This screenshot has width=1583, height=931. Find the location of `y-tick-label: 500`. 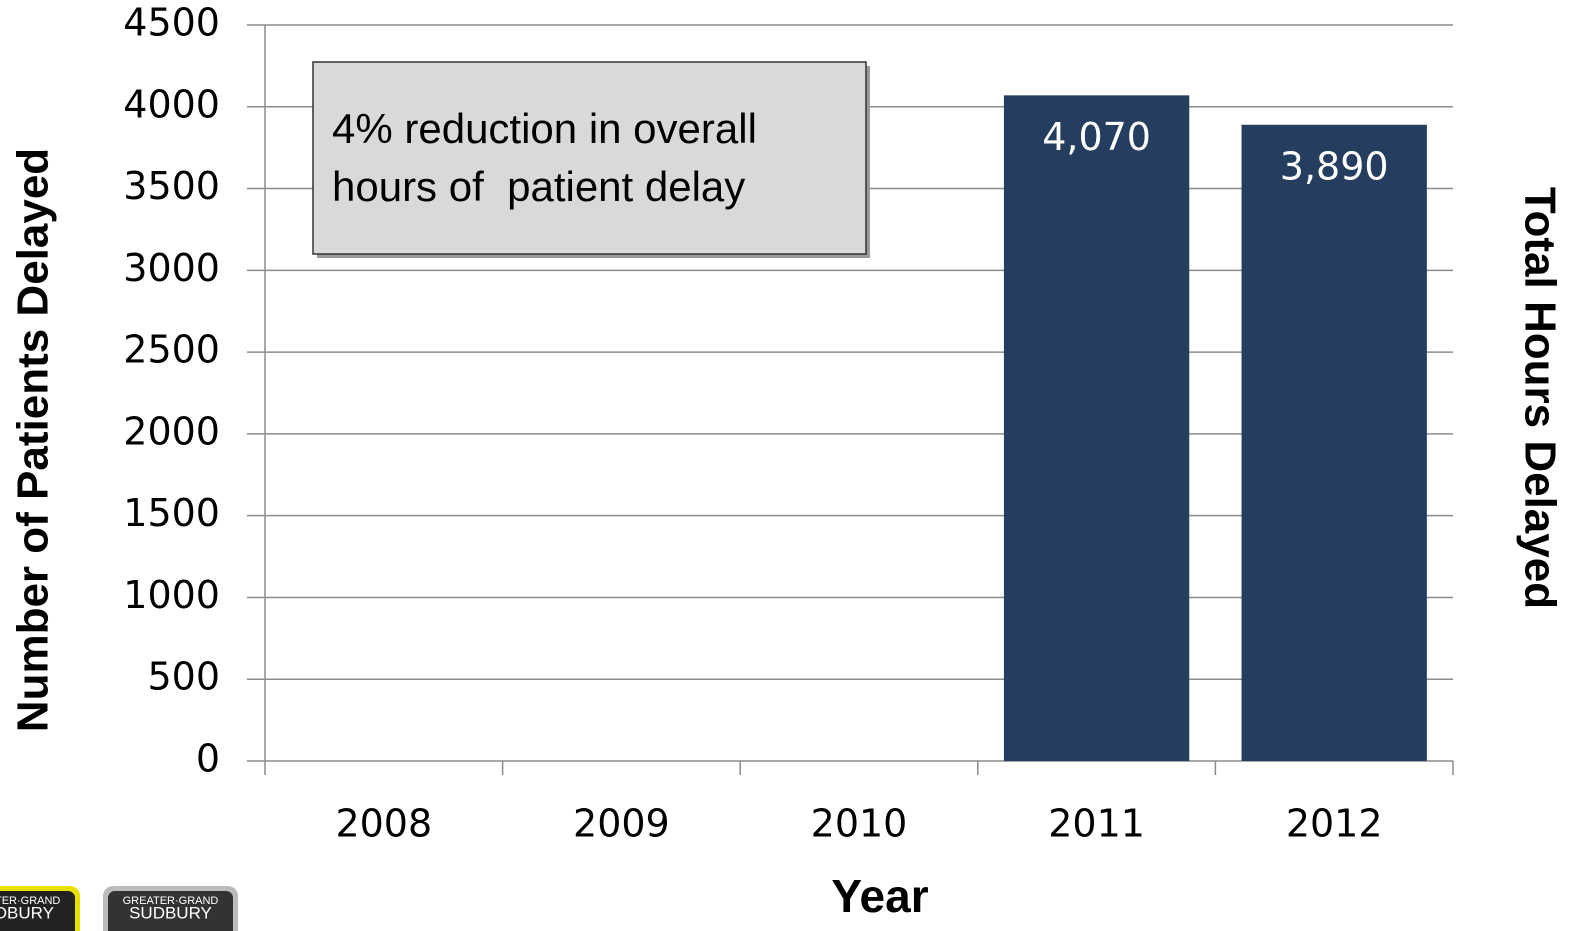

y-tick-label: 500 is located at coordinates (183, 677).